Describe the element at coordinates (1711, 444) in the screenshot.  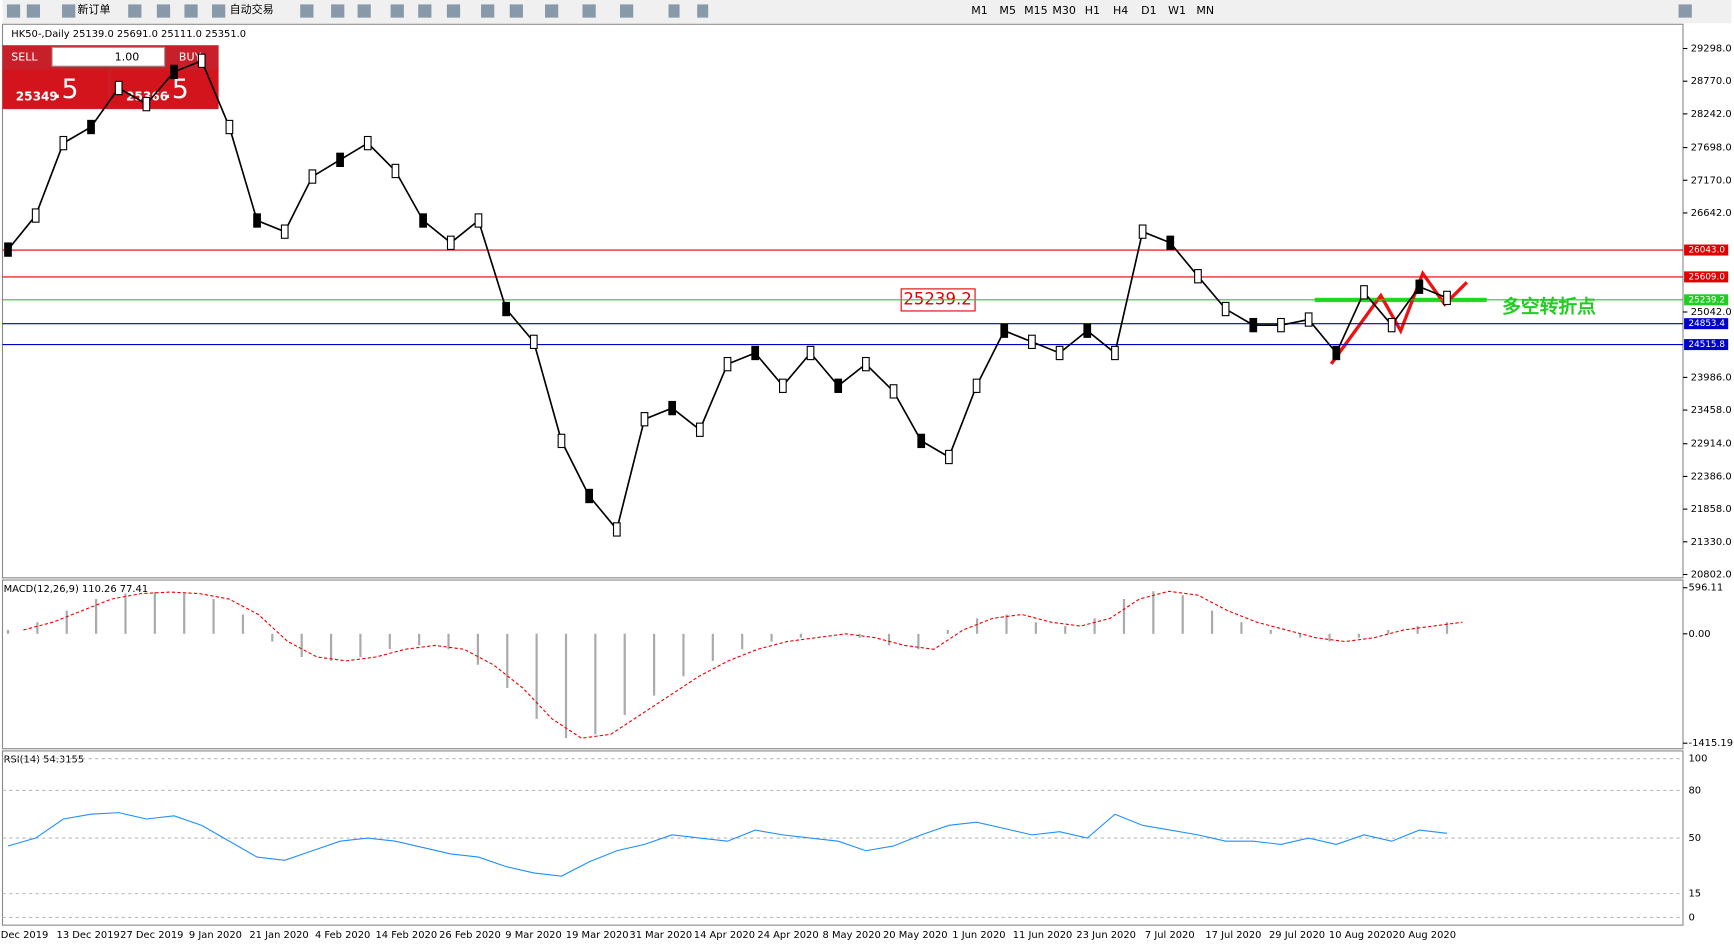
I see `y-tick-label: 22914.0` at that location.